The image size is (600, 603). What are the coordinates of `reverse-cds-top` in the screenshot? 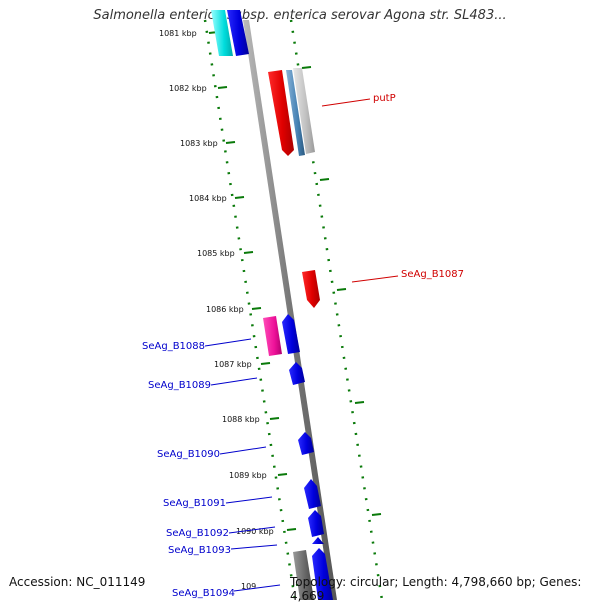 It's located at (238, 33).